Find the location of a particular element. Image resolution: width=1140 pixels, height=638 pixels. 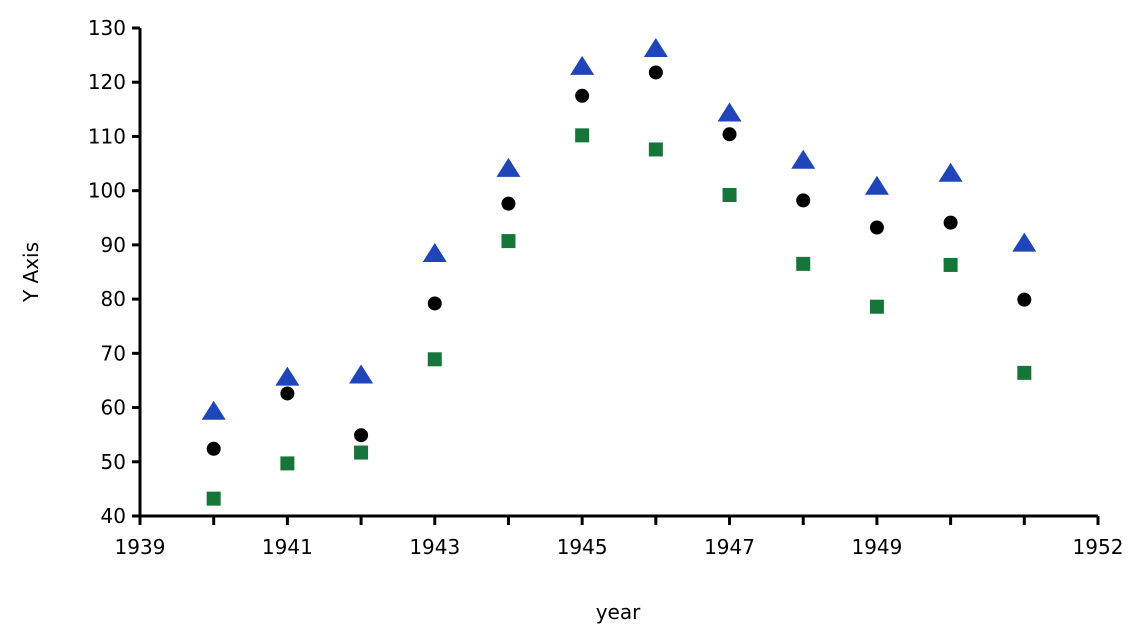

y-tick-label: 40 is located at coordinates (113, 516).